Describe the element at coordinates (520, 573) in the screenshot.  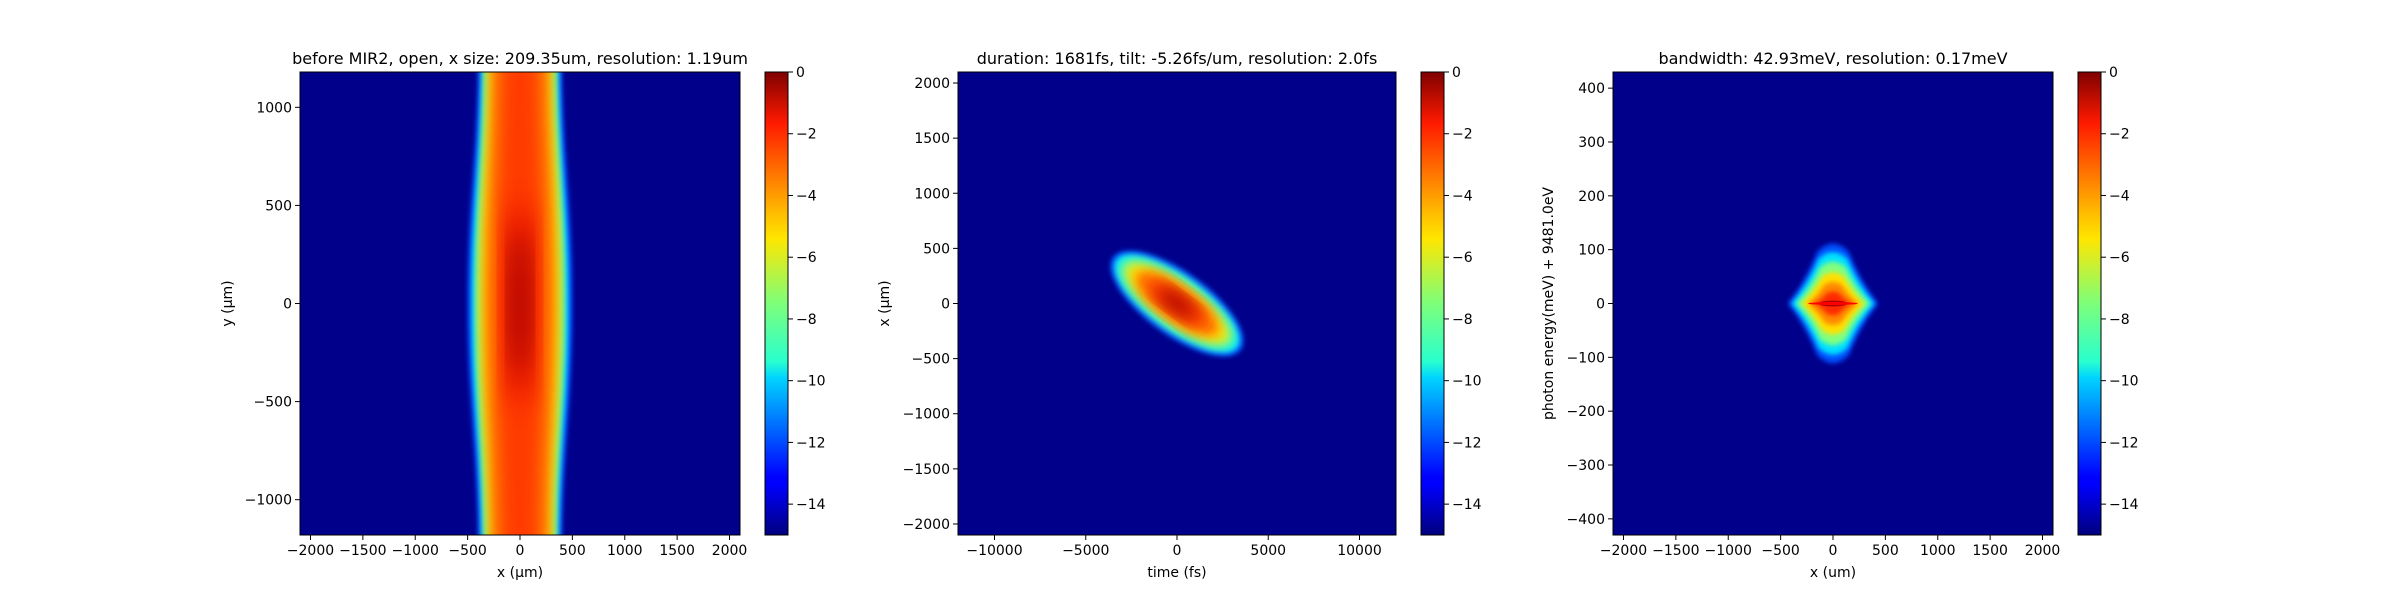
I see `x-axis-label: x (μm)` at that location.